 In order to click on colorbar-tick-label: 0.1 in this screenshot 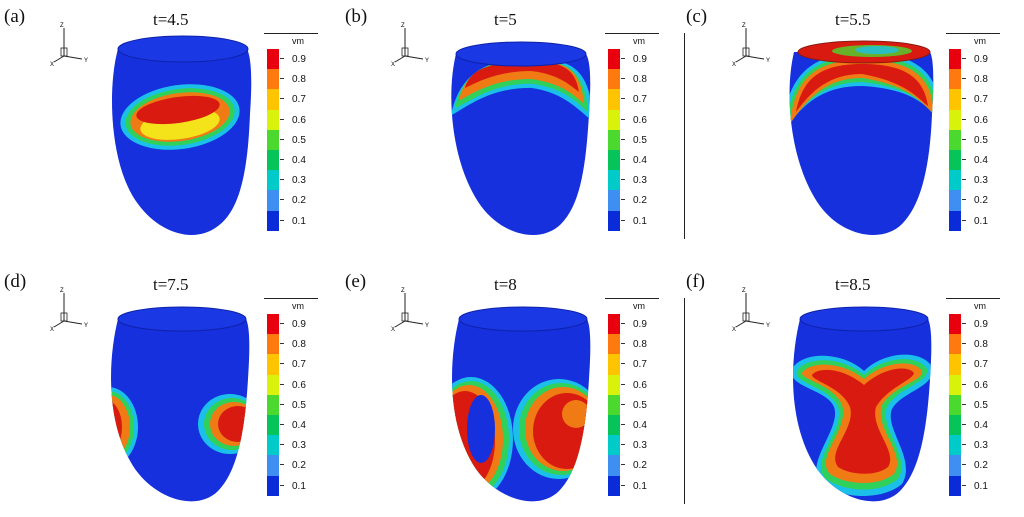, I will do `click(299, 486)`.